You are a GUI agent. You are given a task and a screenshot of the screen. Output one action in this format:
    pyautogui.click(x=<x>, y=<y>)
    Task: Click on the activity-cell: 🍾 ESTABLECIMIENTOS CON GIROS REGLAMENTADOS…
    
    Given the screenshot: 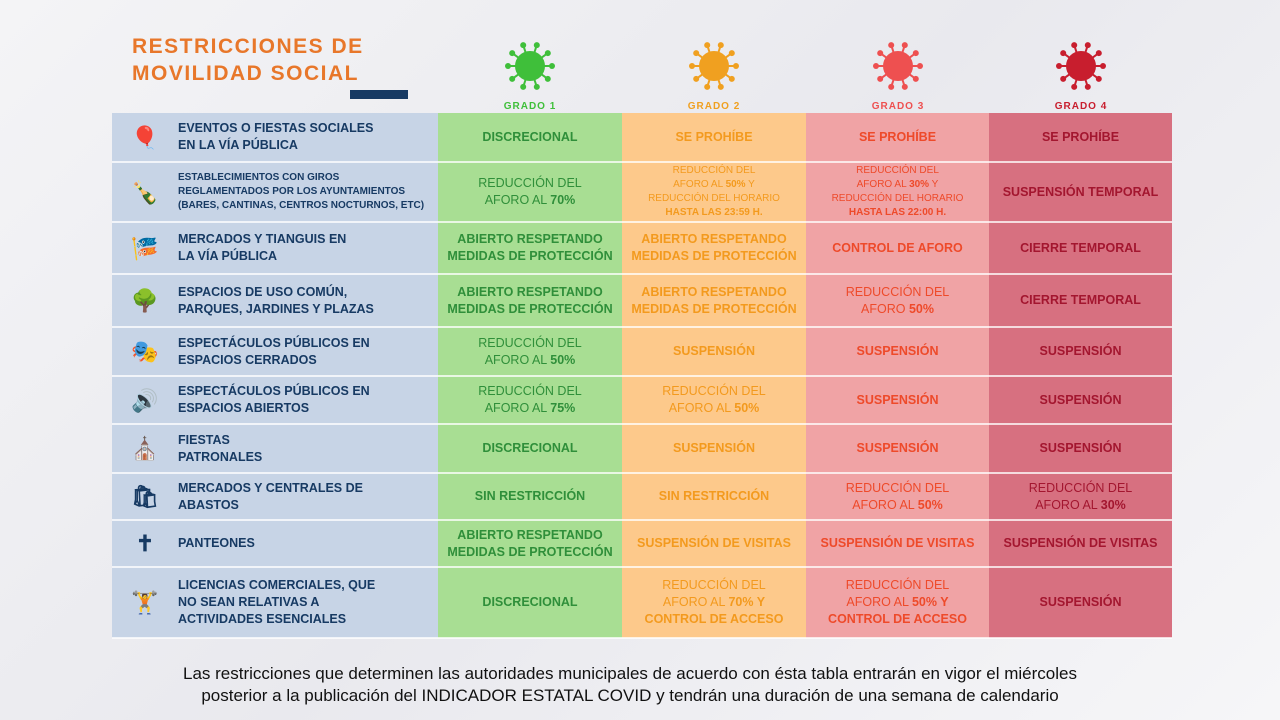 What is the action you would take?
    pyautogui.click(x=275, y=192)
    